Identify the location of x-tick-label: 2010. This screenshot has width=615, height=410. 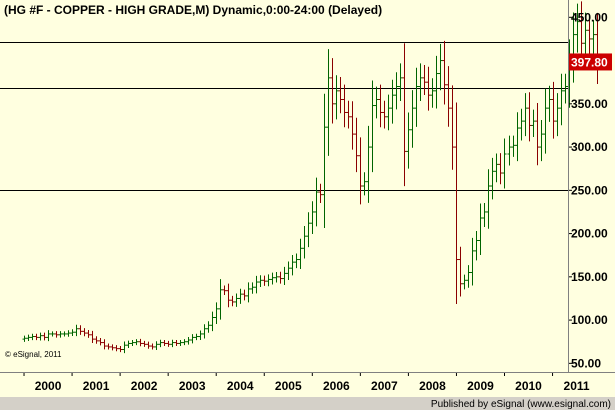
(528, 386).